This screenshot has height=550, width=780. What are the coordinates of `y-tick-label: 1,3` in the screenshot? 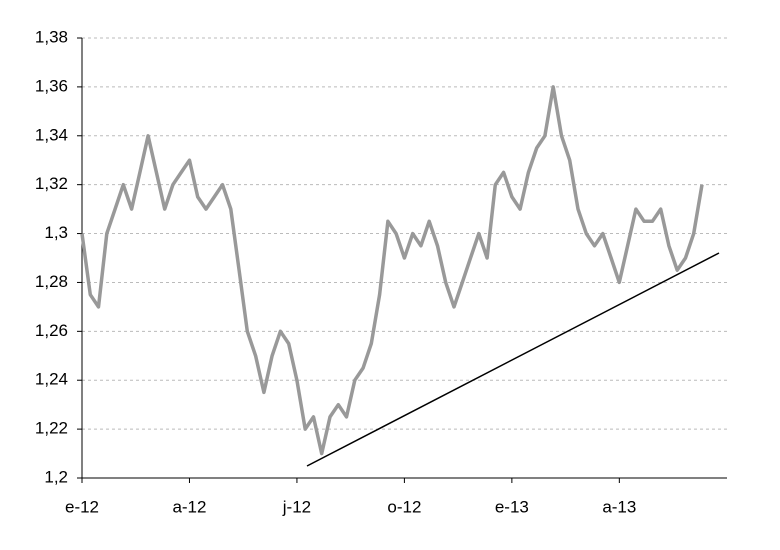 It's located at (56, 232).